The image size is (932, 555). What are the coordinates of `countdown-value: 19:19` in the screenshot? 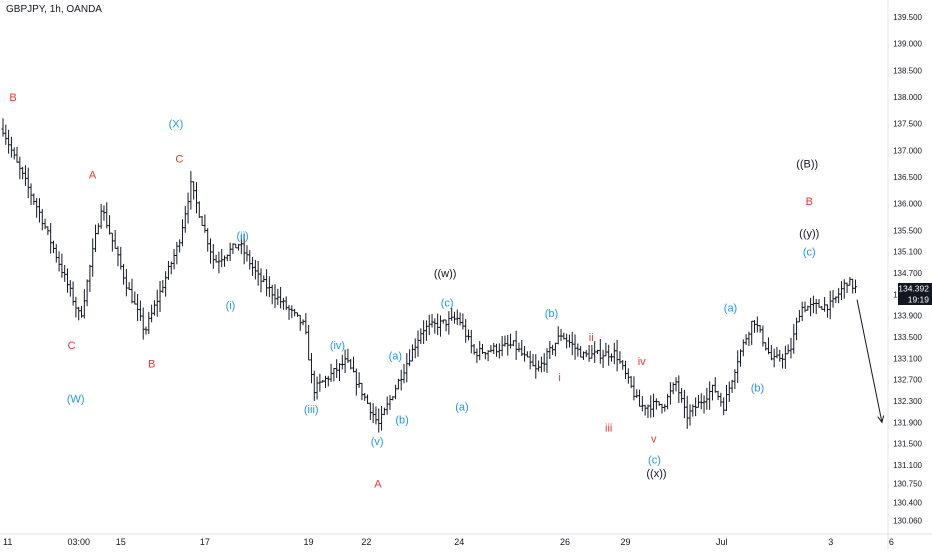 It's located at (919, 300).